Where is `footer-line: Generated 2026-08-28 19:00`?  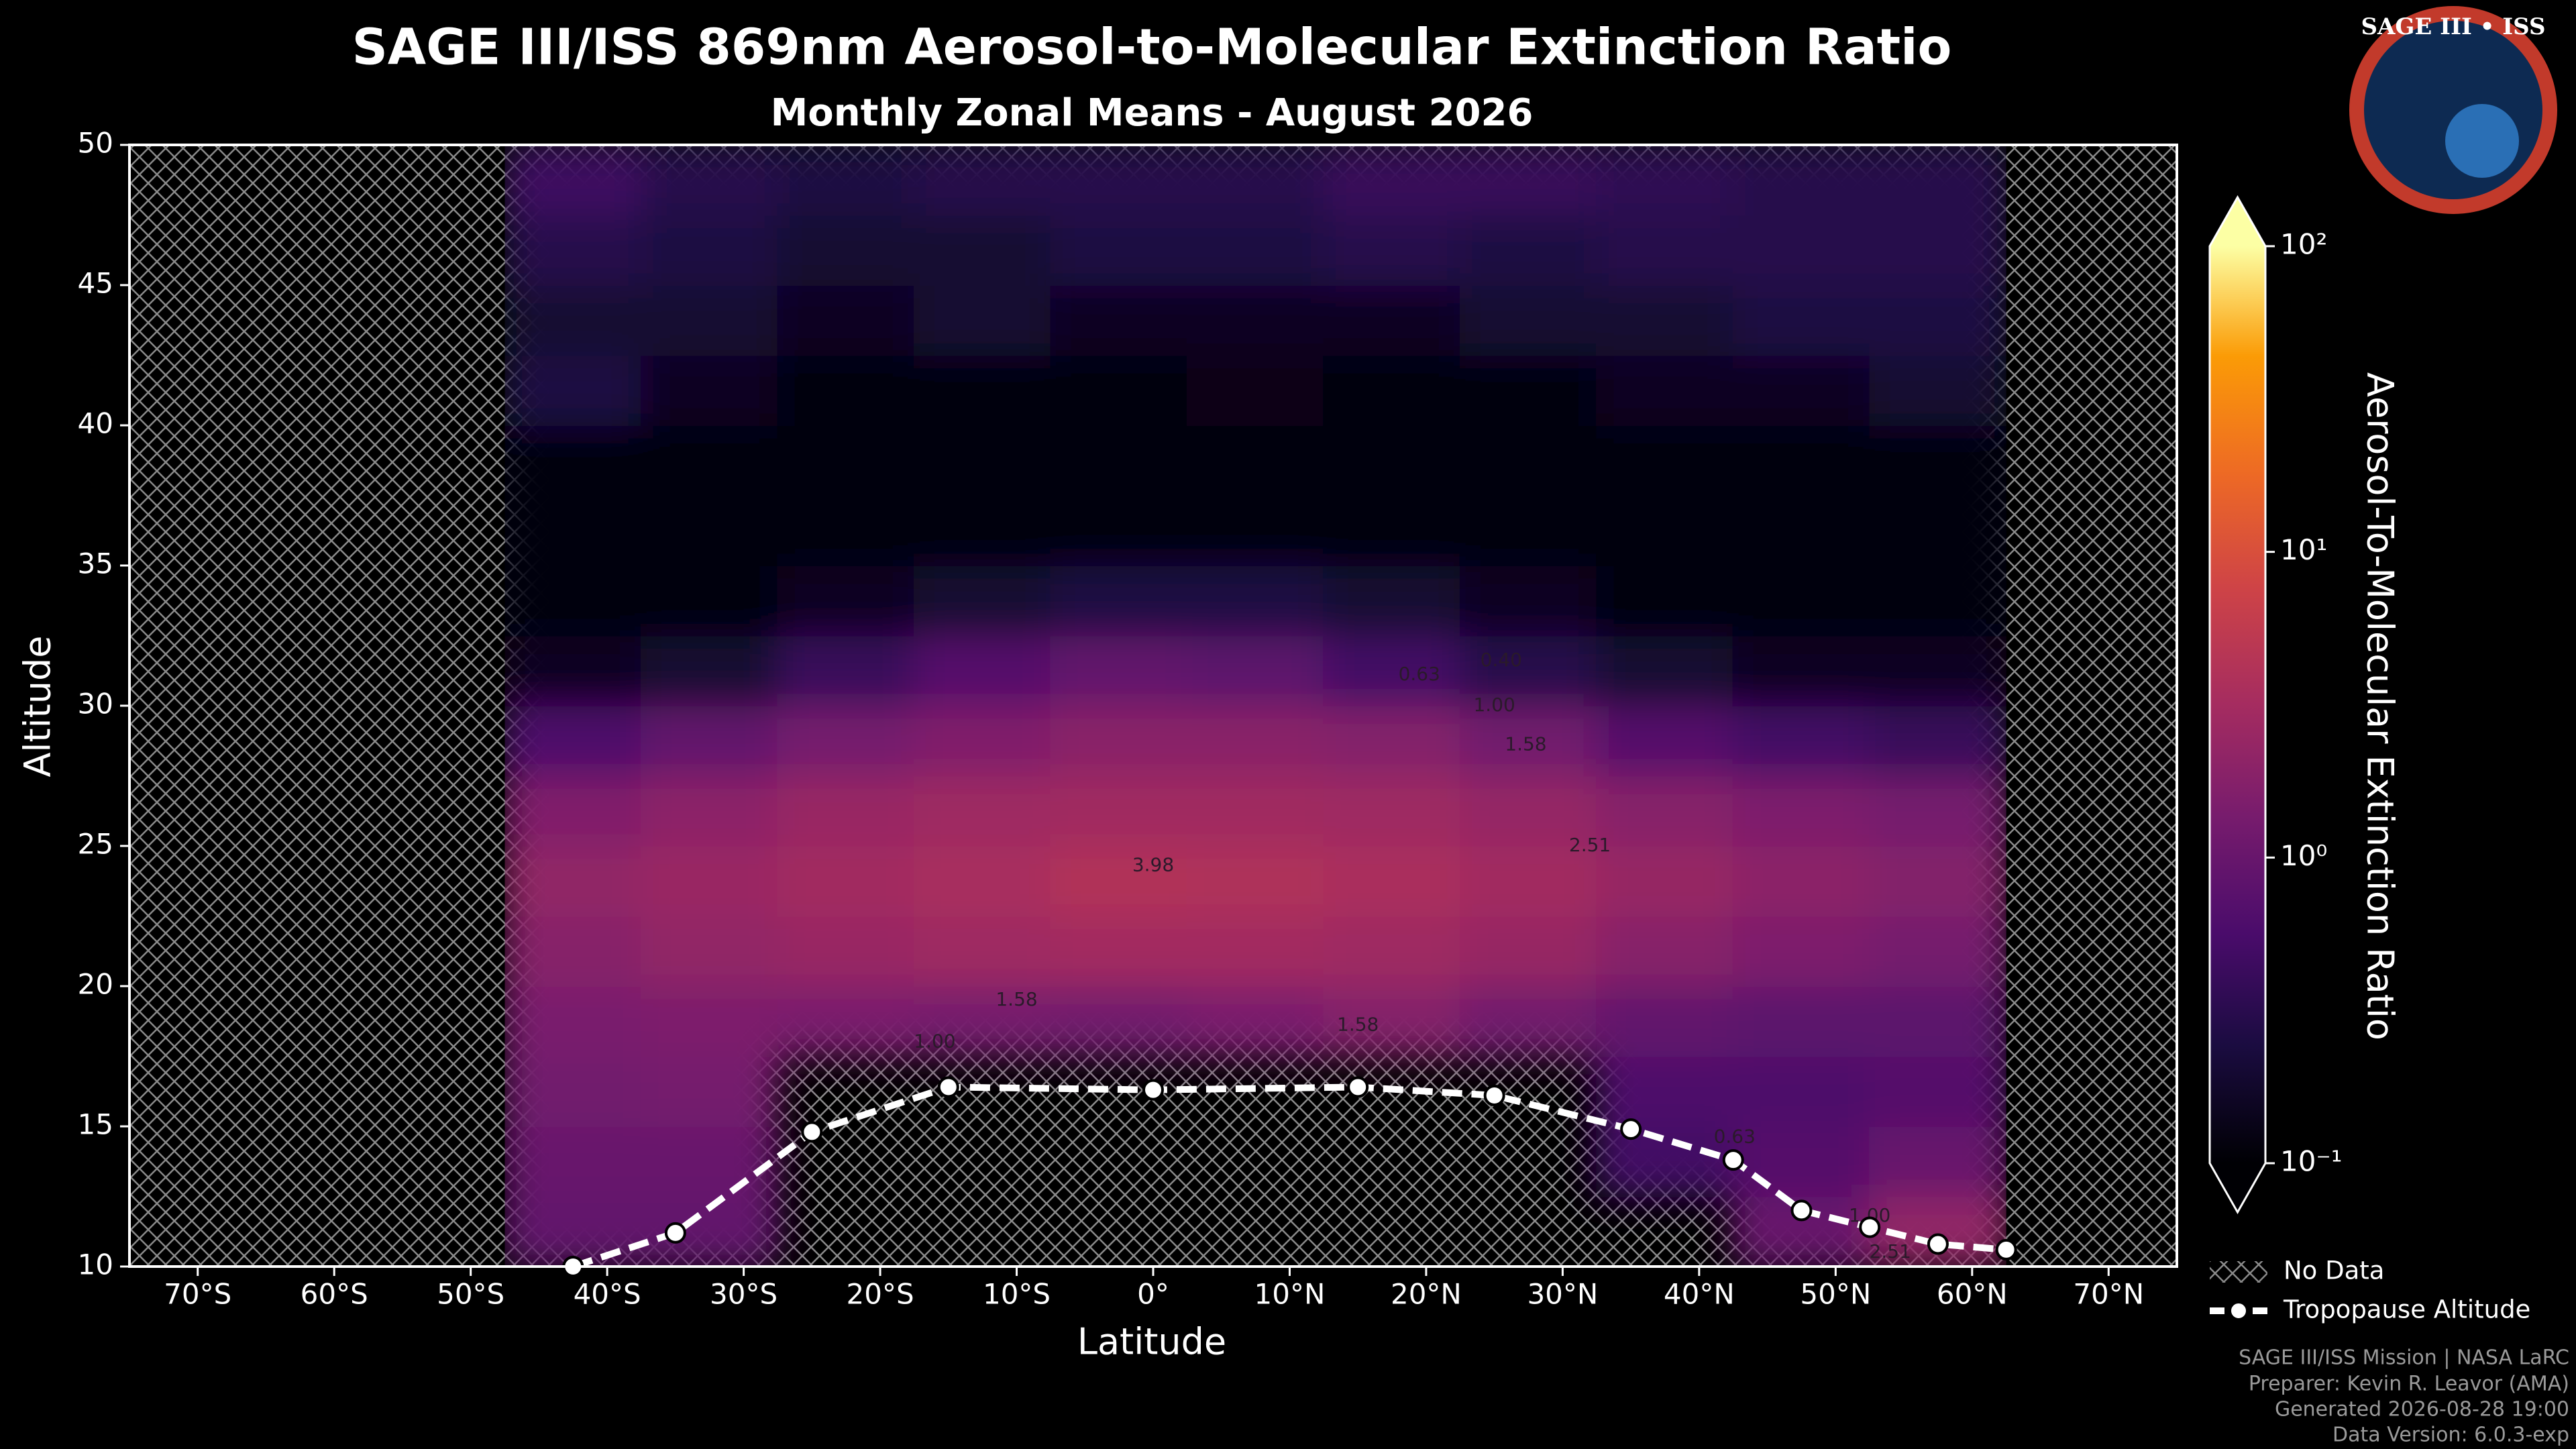 footer-line: Generated 2026-08-28 19:00 is located at coordinates (2422, 1409).